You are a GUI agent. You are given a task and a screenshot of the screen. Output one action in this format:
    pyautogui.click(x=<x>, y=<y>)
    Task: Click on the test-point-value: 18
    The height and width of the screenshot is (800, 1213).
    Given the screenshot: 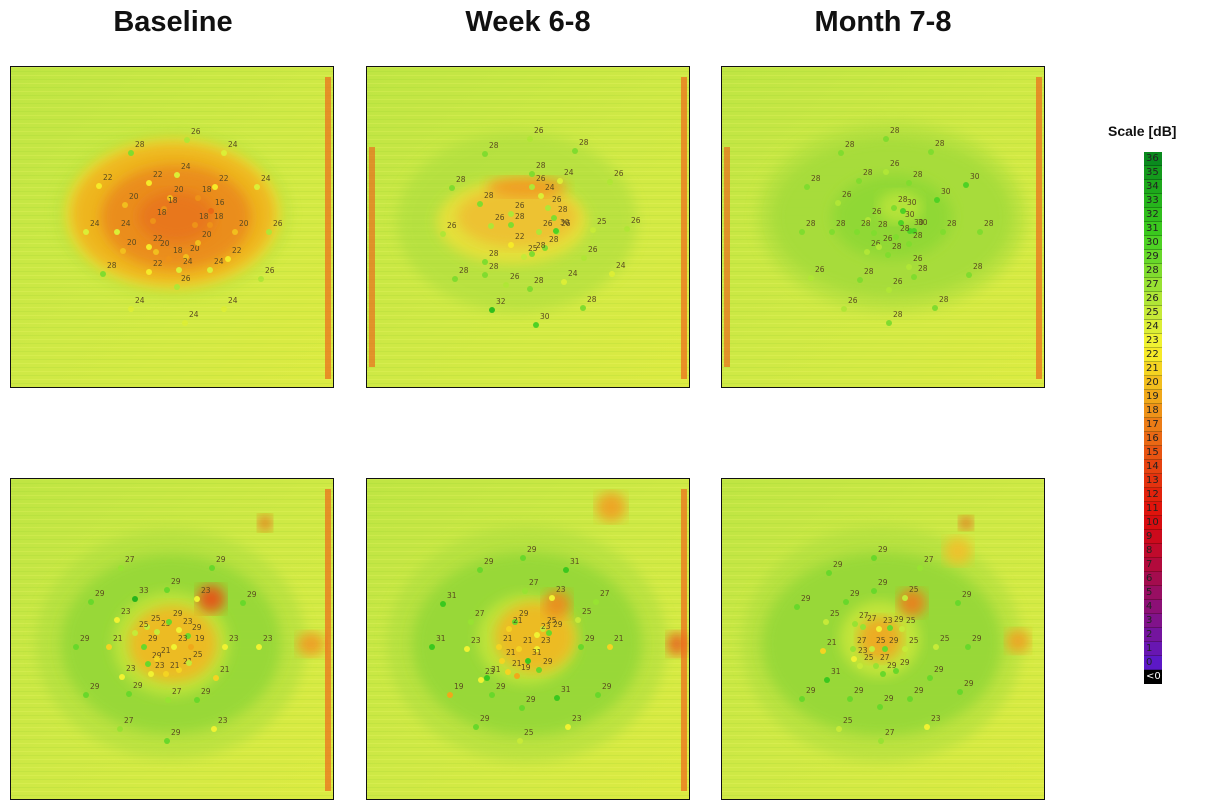 What is the action you would take?
    pyautogui.click(x=219, y=216)
    